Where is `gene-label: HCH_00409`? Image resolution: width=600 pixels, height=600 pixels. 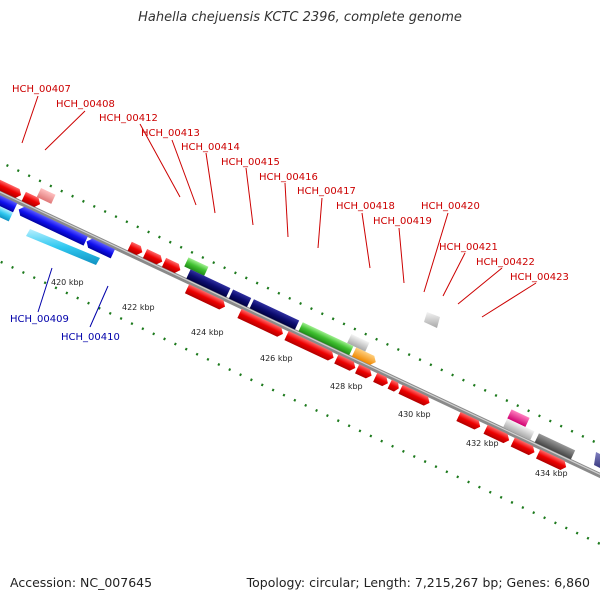 gene-label: HCH_00409 is located at coordinates (39, 319).